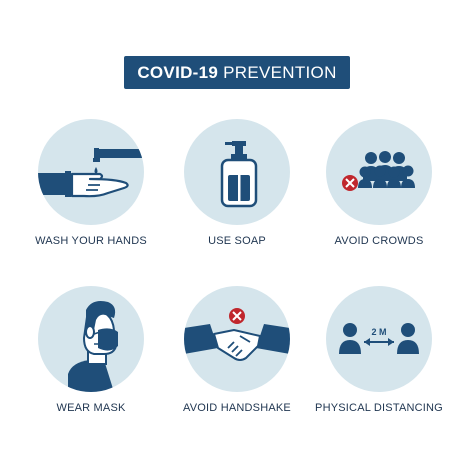 The height and width of the screenshot is (474, 474). I want to click on hand-washing-icon, so click(91, 173).